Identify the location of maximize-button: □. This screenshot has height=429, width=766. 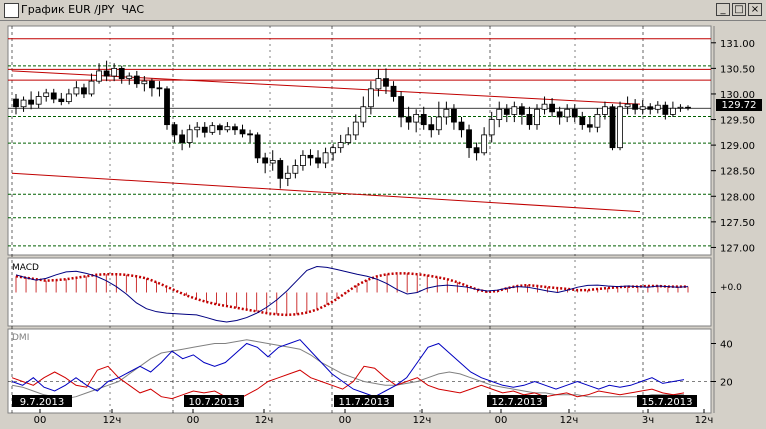
(739, 9).